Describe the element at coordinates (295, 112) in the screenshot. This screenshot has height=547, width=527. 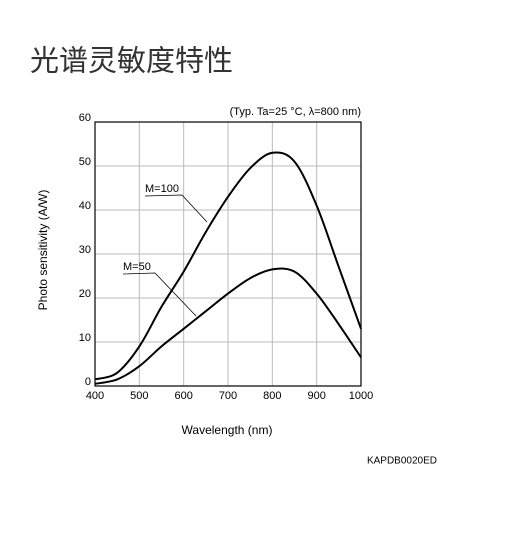
I see `chart-note: (Typ. Ta=25 °C, λ=800 nm)` at that location.